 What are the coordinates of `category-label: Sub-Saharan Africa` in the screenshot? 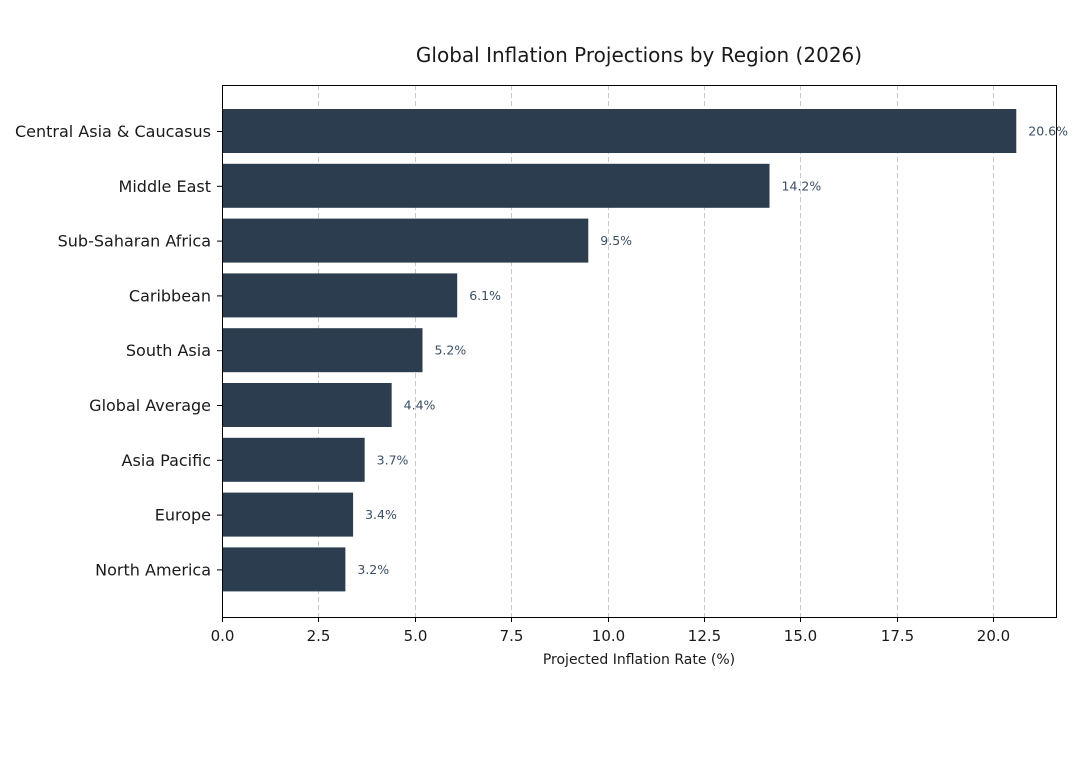 It's located at (134, 241).